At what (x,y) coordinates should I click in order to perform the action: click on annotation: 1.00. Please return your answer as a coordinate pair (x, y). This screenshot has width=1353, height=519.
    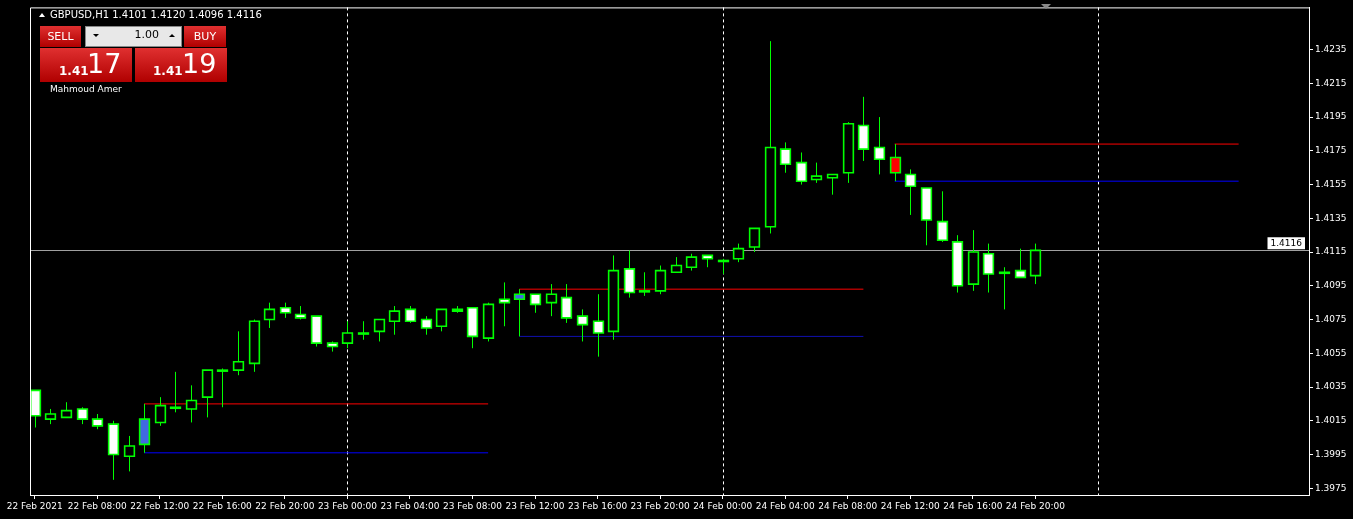
    Looking at the image, I should click on (146, 34).